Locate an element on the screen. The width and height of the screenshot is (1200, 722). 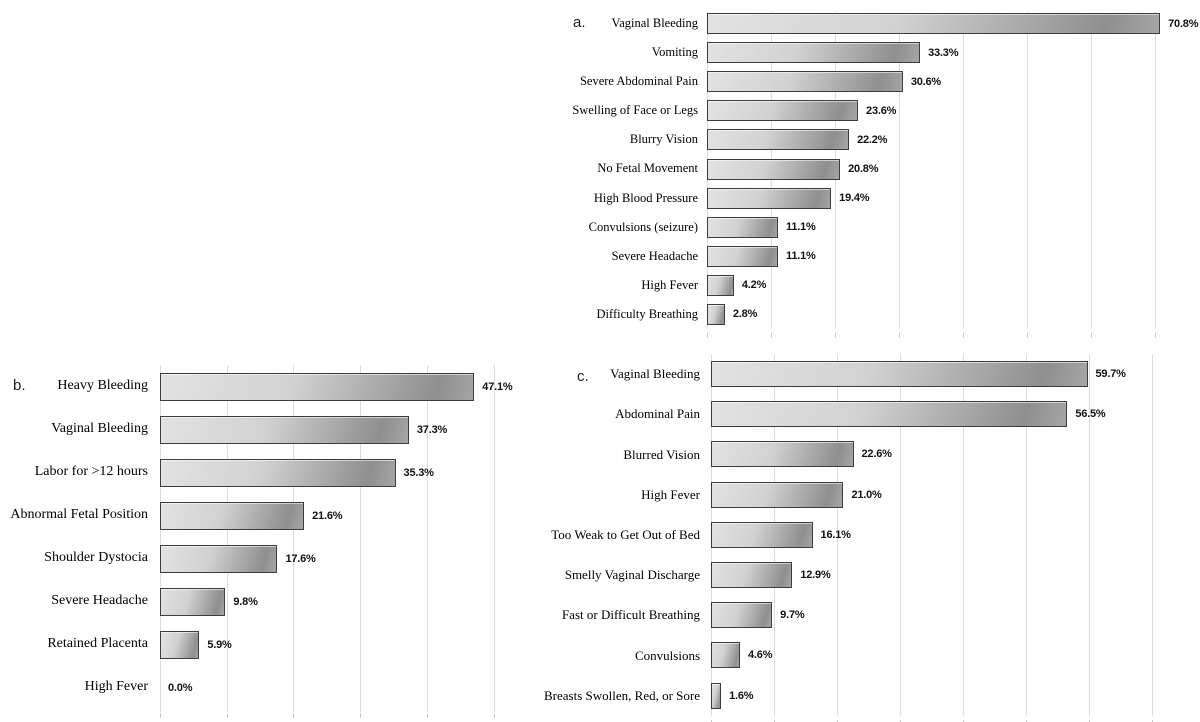
panel-letter-b: b. is located at coordinates (19, 385).